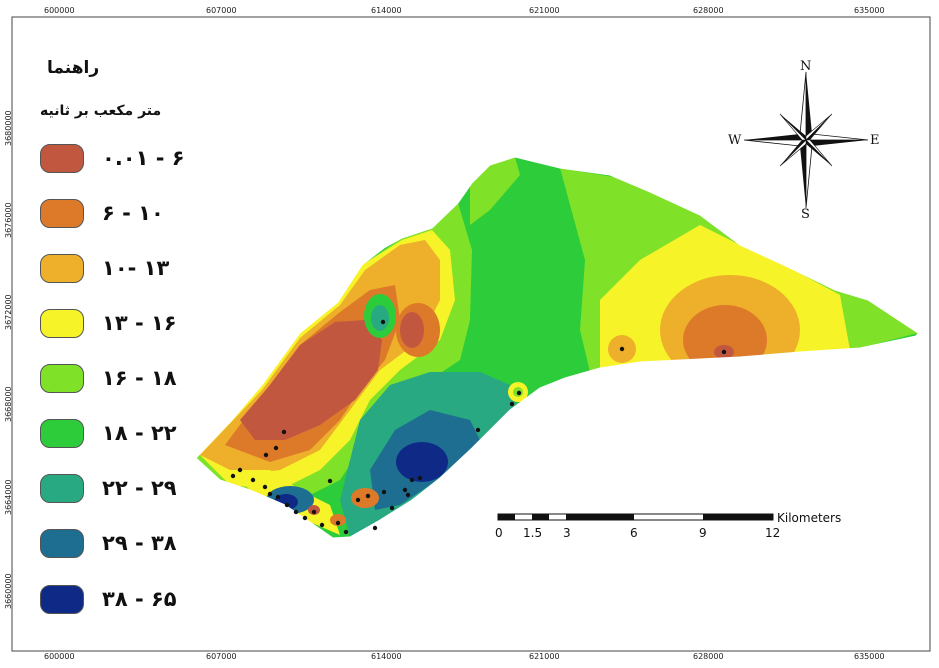 The width and height of the screenshot is (939, 668). Describe the element at coordinates (139, 323) in the screenshot. I see `legend-label: ۱۳ - ۱۶` at that location.